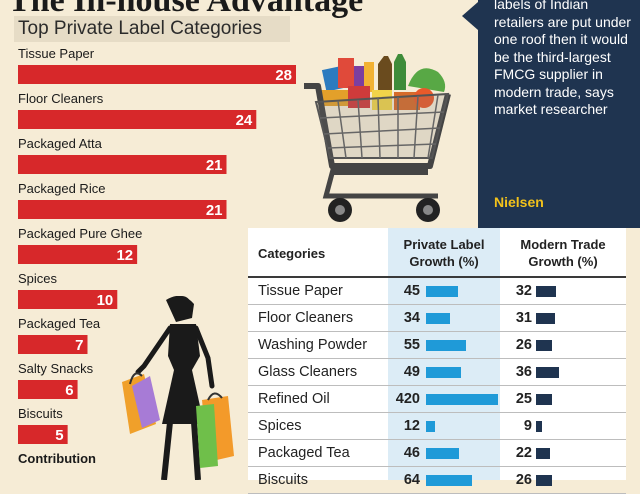 The width and height of the screenshot is (640, 494). What do you see at coordinates (313, 345) in the screenshot?
I see `table-cell-category: Washing Powder` at bounding box center [313, 345].